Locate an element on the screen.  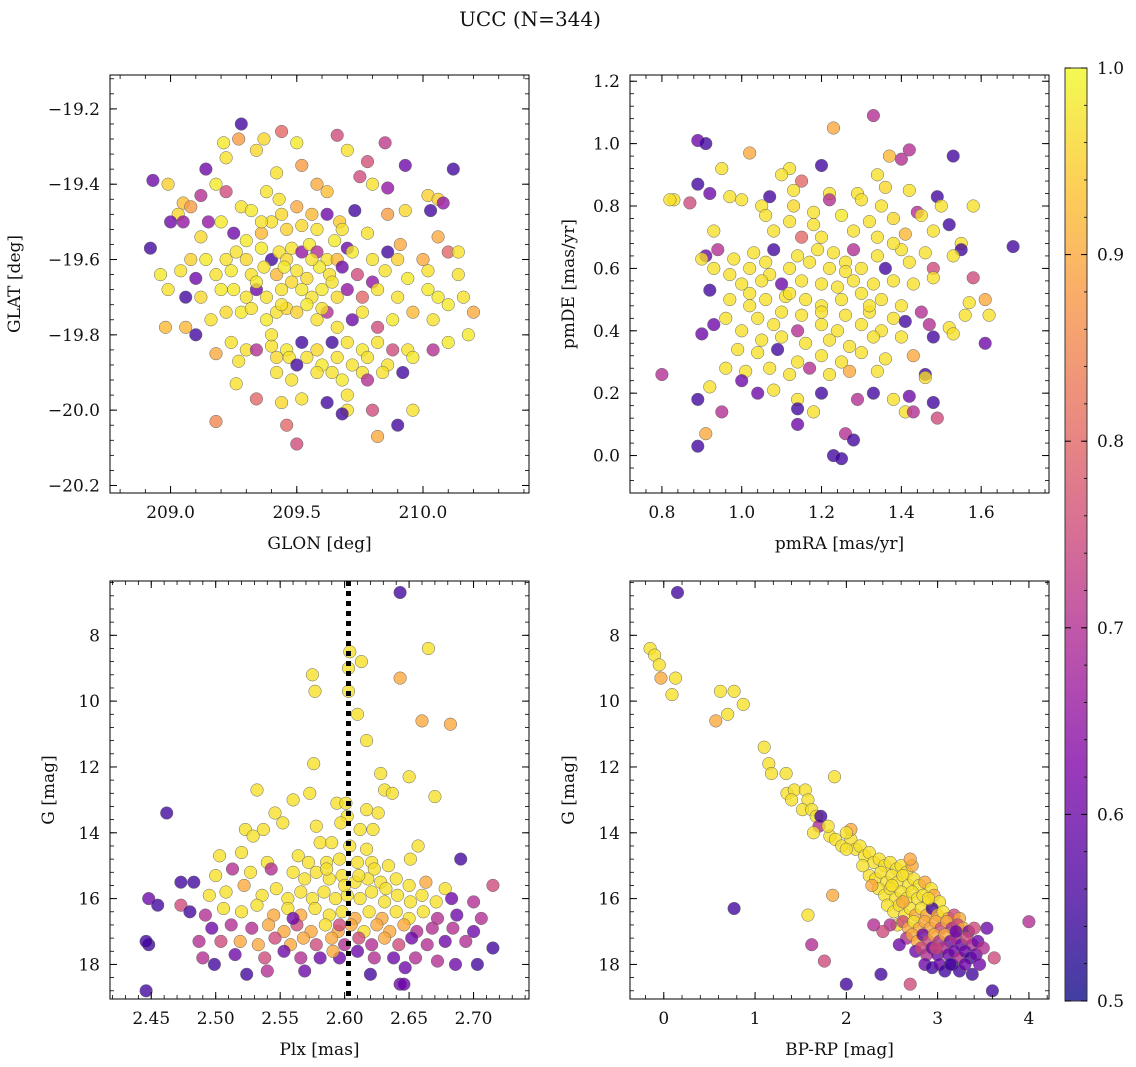
y-tick-label: 8 is located at coordinates (94, 636).